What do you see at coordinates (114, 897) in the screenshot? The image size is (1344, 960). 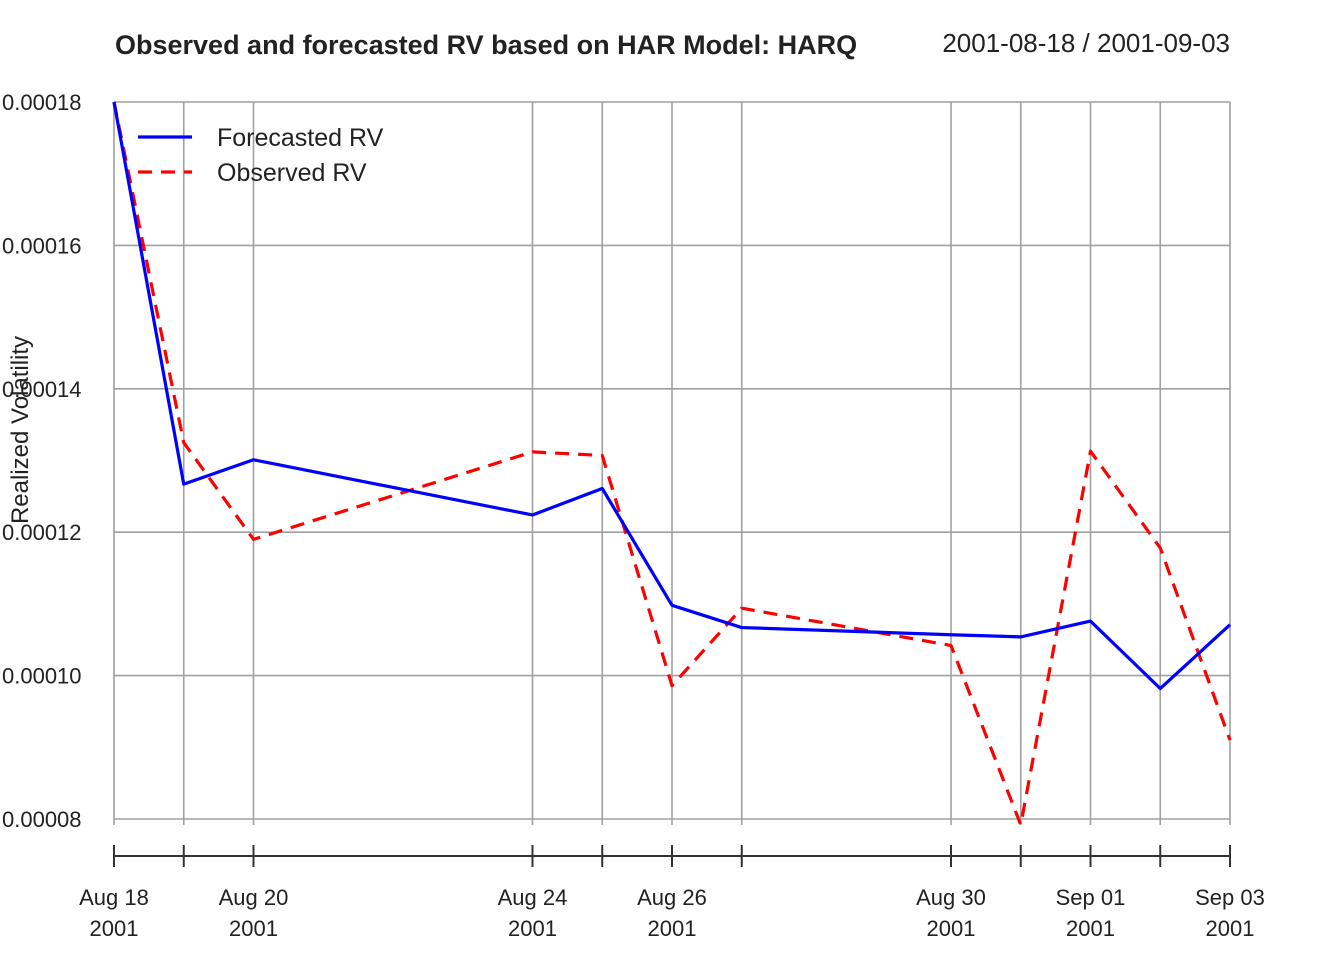 I see `x-tick-label: Aug 18` at bounding box center [114, 897].